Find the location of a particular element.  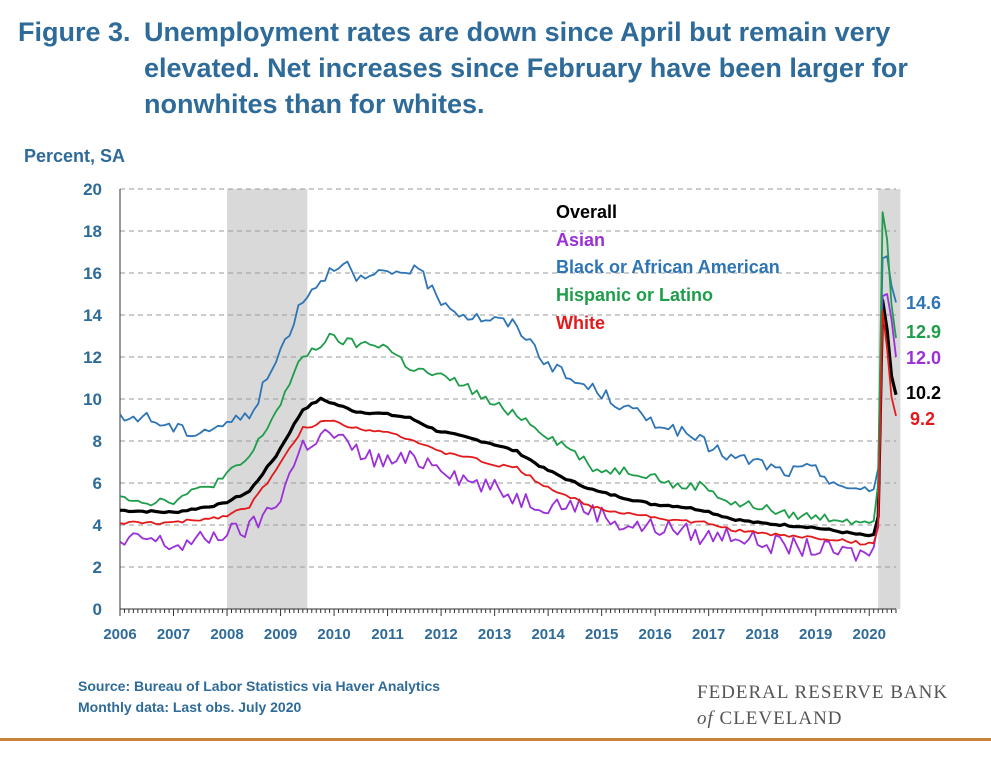

x-tick-label: 2014 is located at coordinates (548, 634).